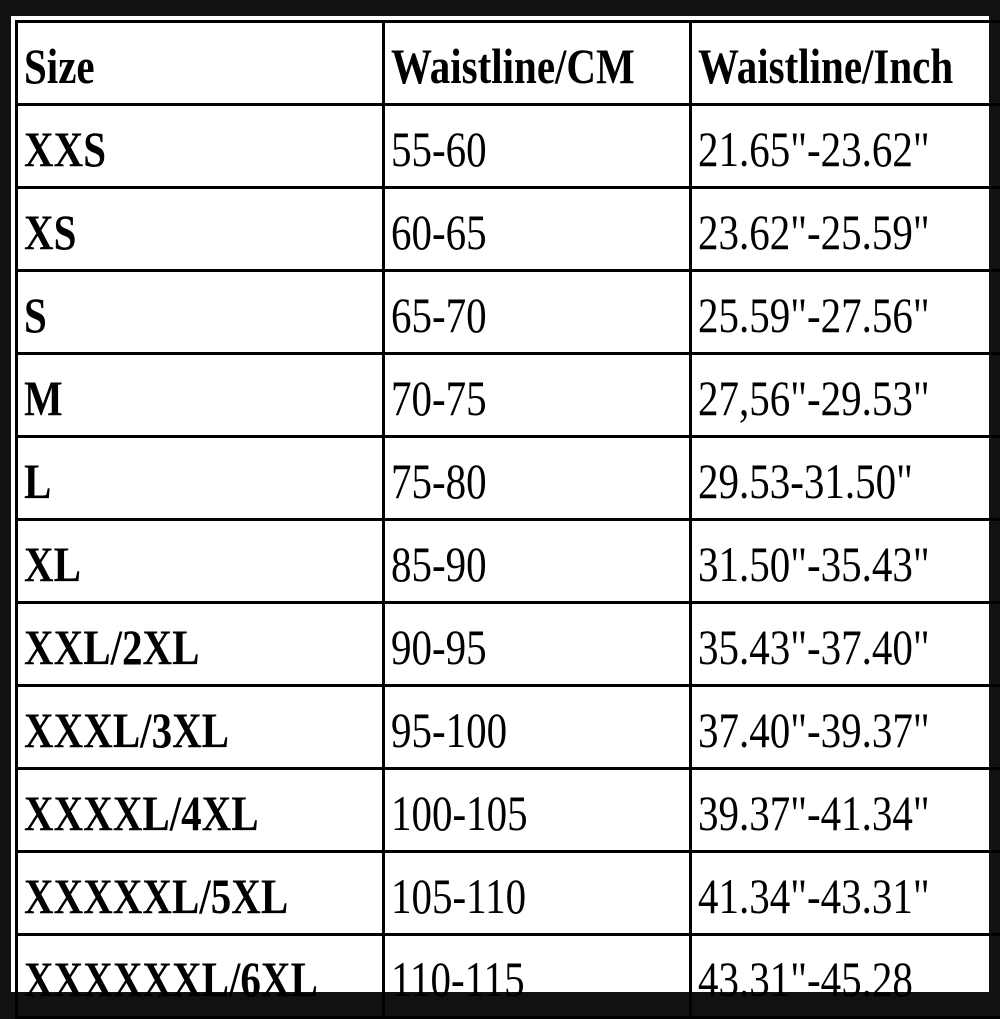 The width and height of the screenshot is (1000, 1019). I want to click on cm-cell: 105-110, so click(537, 893).